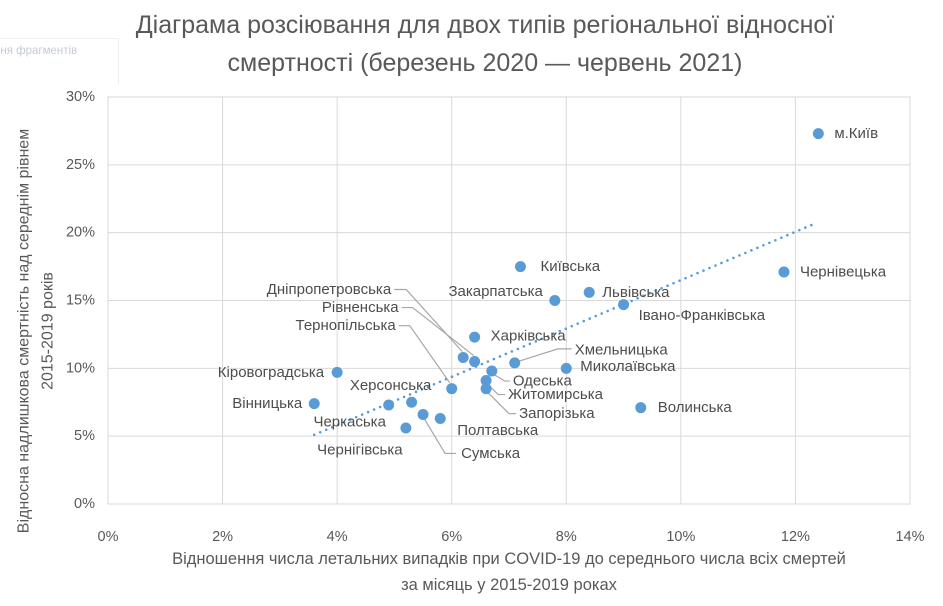  Describe the element at coordinates (337, 372) in the screenshot. I see `scatter-point-Кіровоградська` at that location.